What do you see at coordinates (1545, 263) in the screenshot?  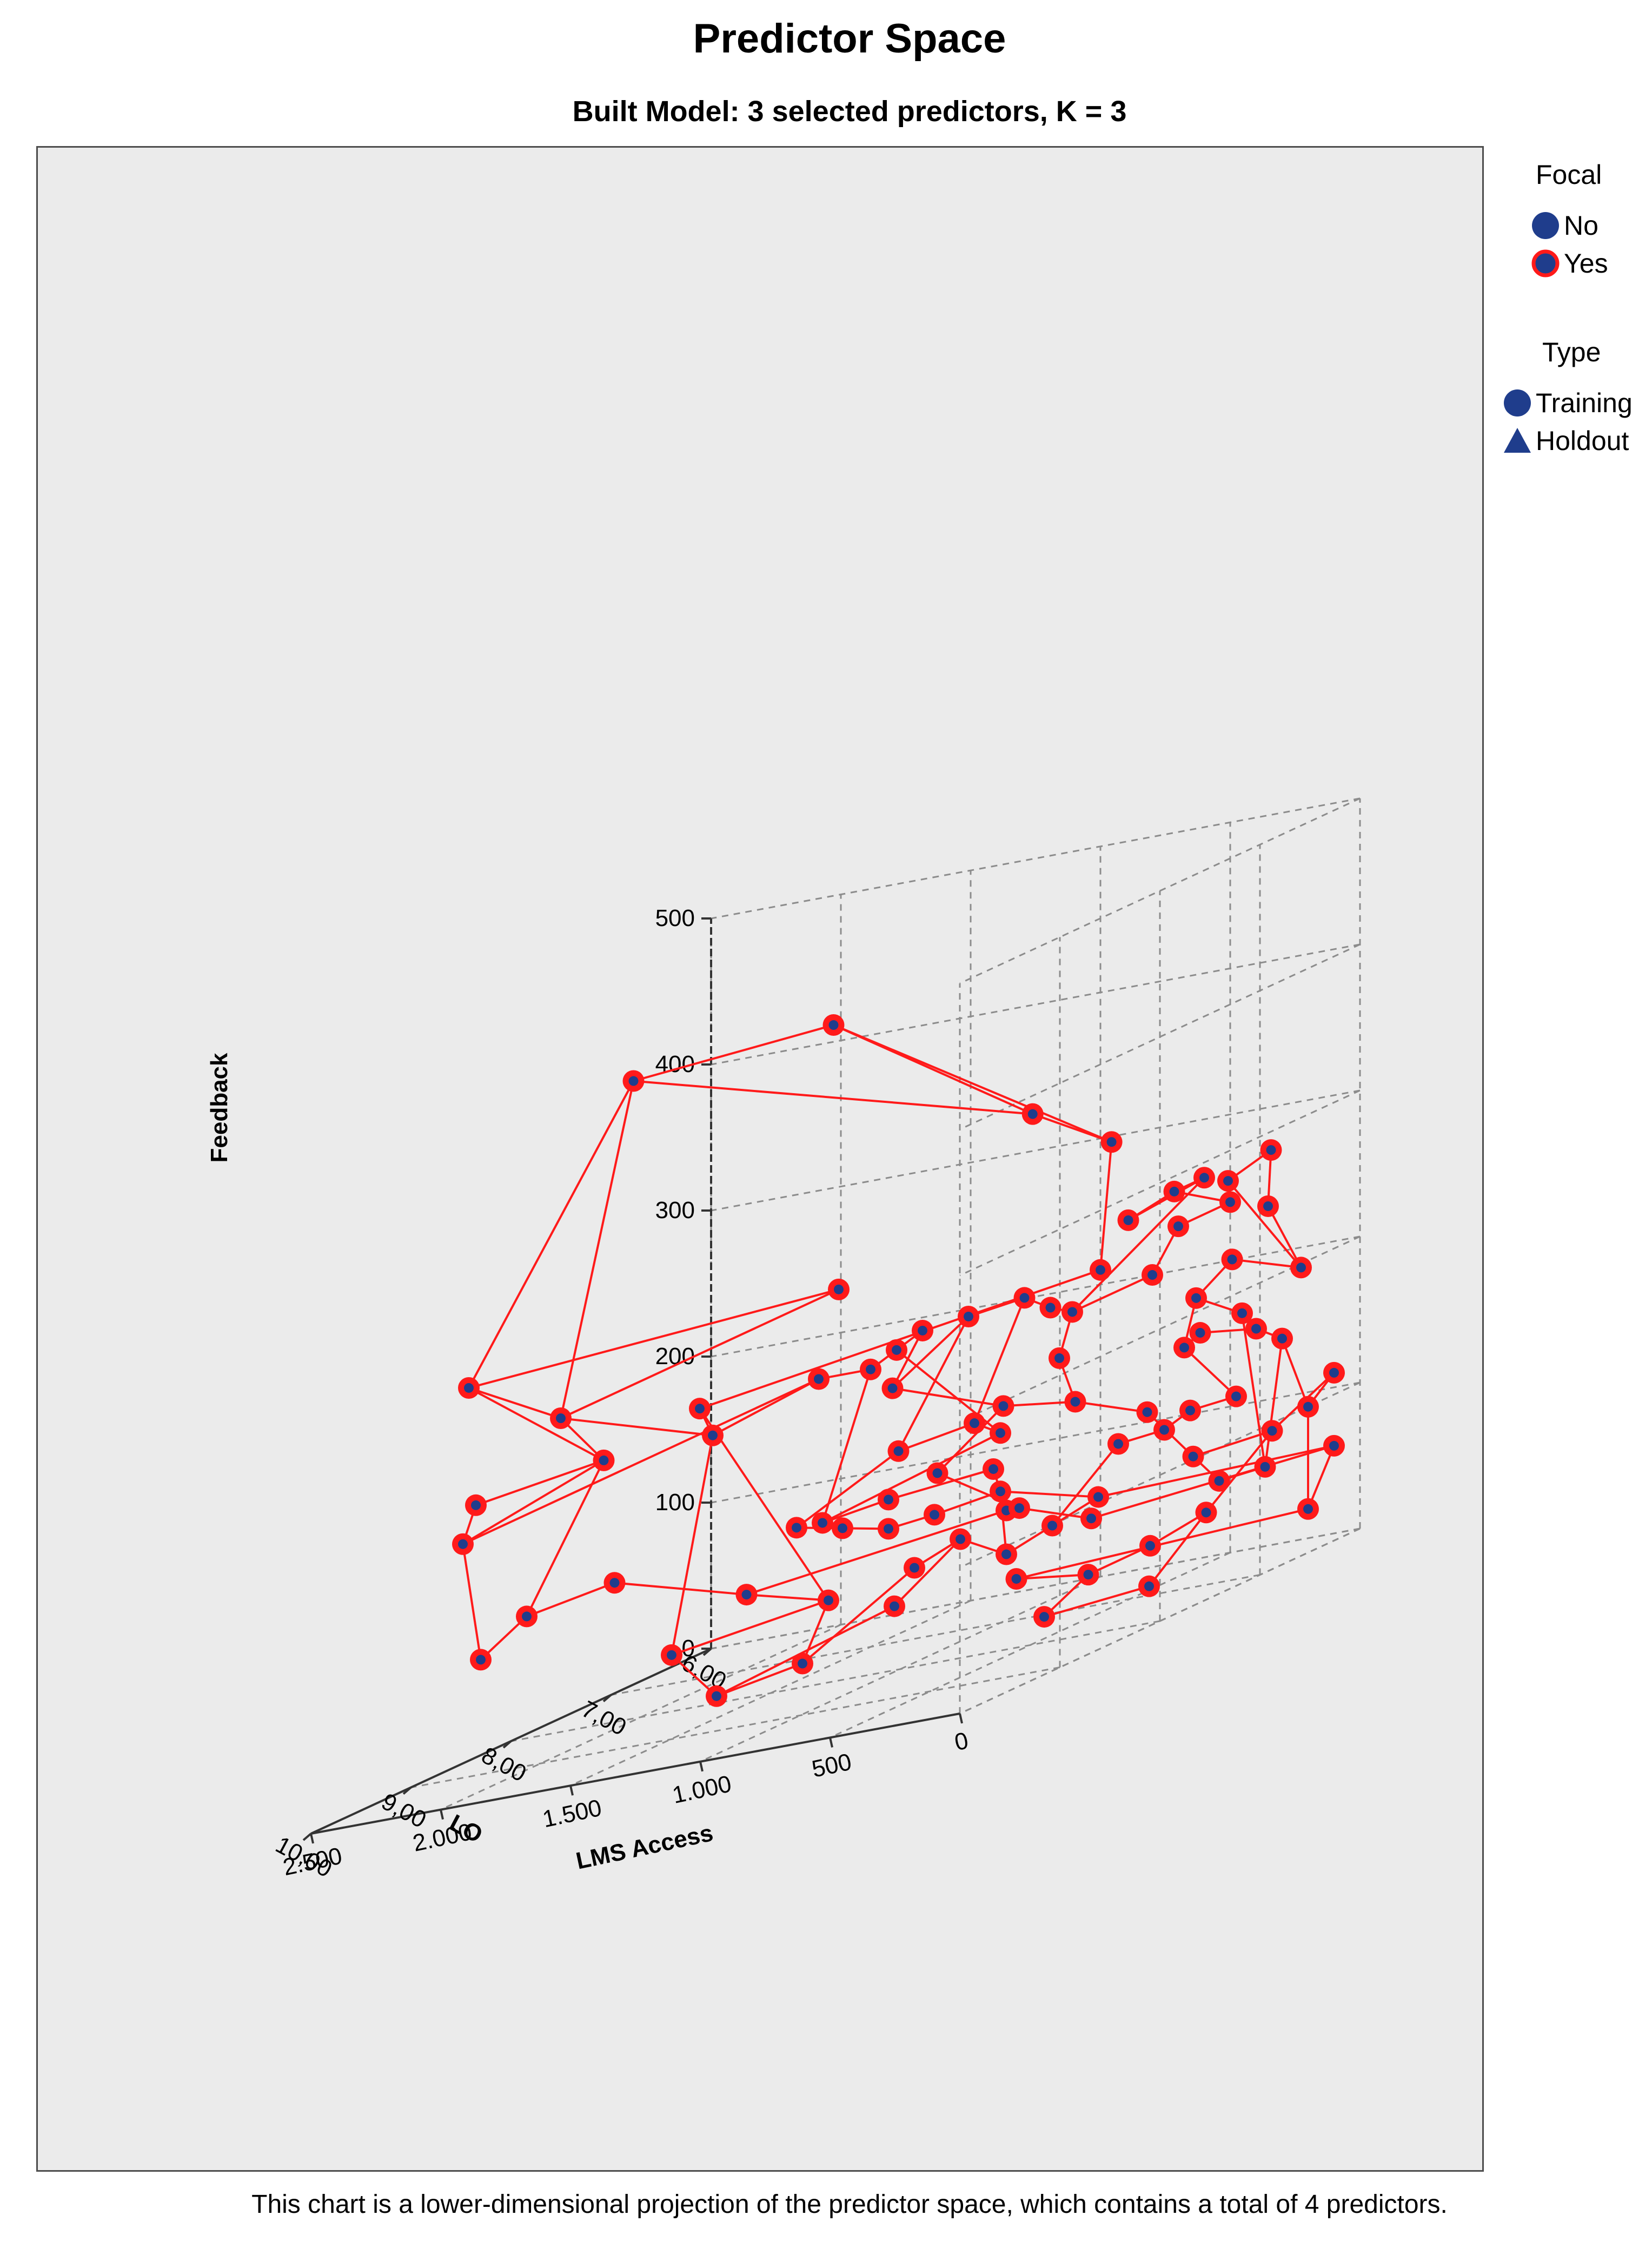 I see `legend-circle-ring-icon` at bounding box center [1545, 263].